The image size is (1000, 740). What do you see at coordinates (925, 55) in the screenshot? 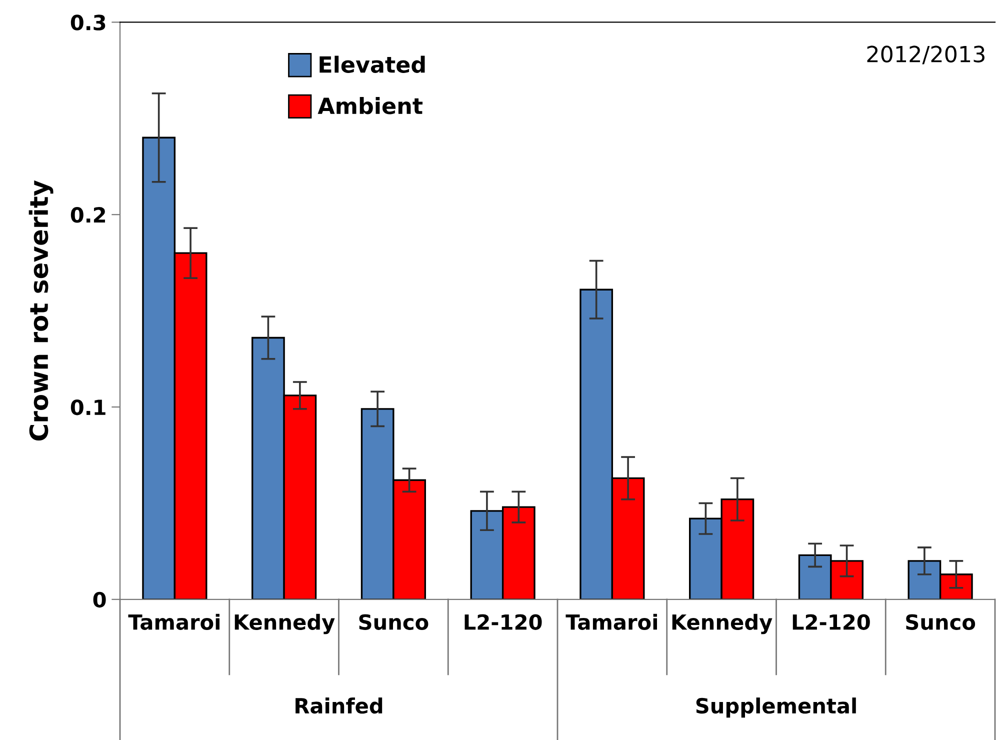
I see `annotation: 2012/2013` at bounding box center [925, 55].